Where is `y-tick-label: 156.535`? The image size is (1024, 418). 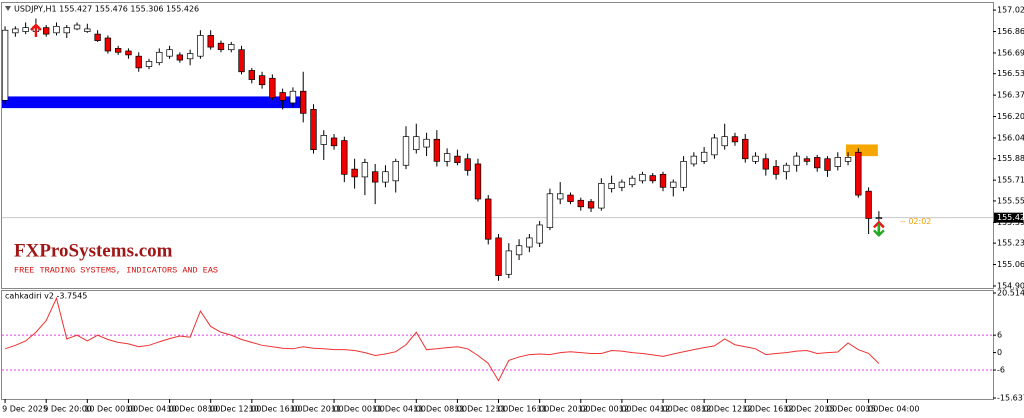
y-tick-label: 156.535 is located at coordinates (1010, 73).